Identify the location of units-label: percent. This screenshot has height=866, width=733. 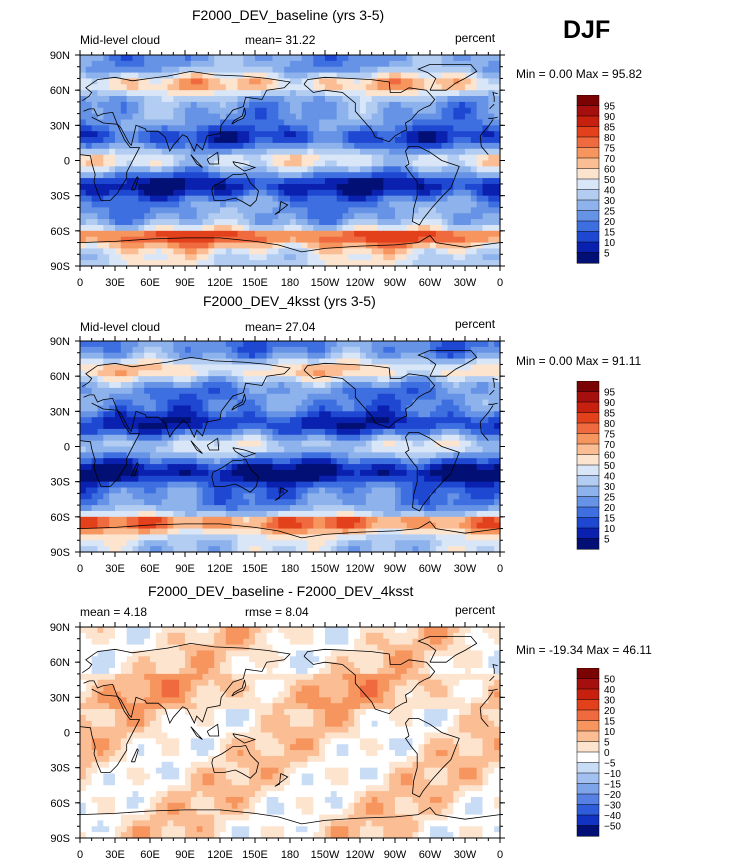
(475, 38).